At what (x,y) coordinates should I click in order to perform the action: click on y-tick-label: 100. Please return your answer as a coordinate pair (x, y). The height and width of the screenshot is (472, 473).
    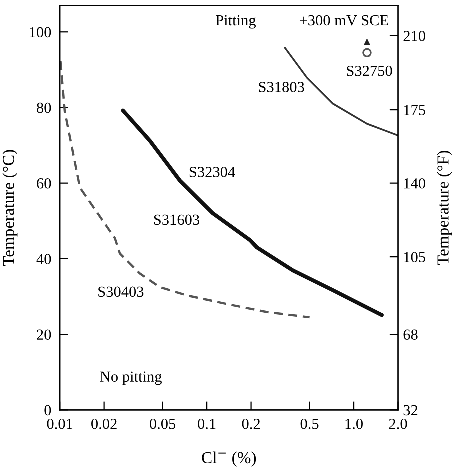
    Looking at the image, I should click on (41, 32).